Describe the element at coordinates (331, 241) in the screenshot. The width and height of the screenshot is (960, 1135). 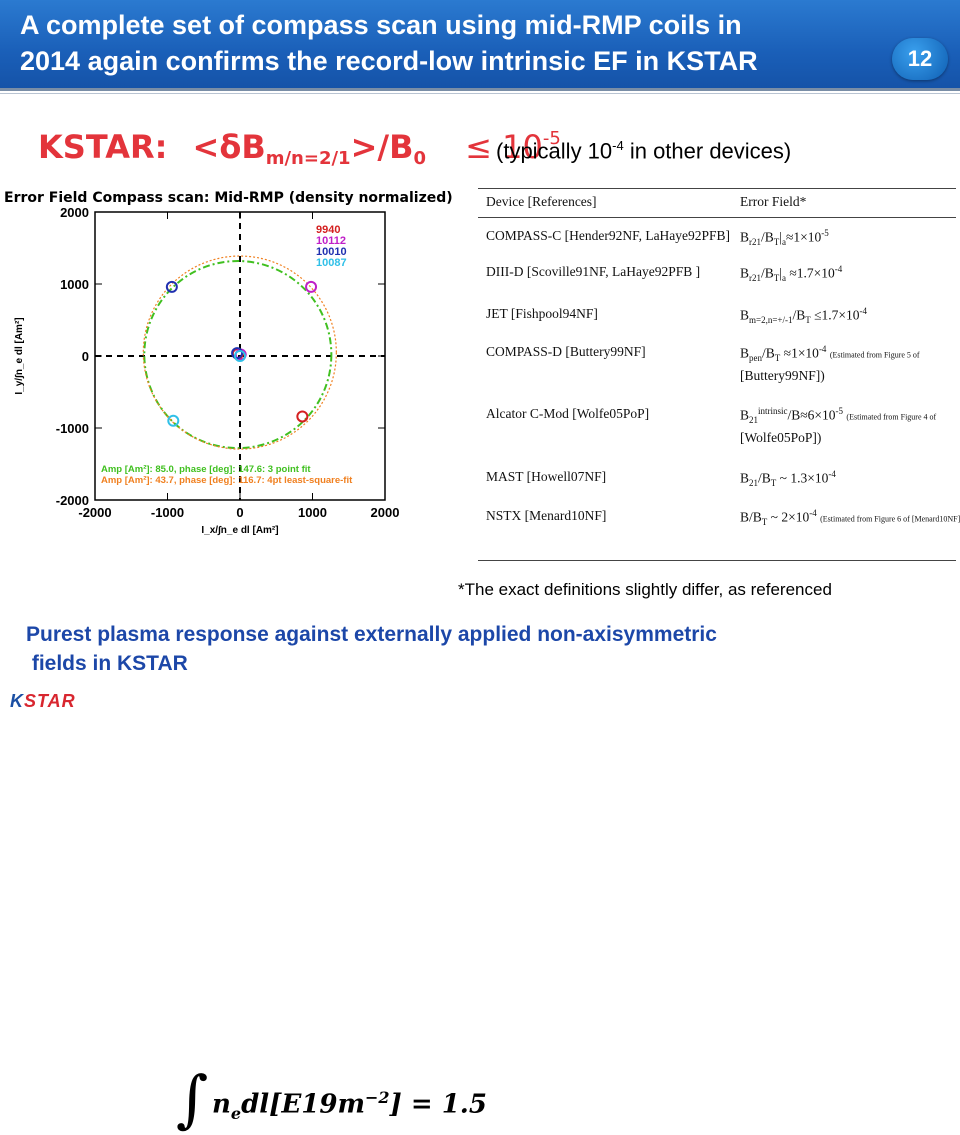
I see `legend-entry-10112: 10112` at that location.